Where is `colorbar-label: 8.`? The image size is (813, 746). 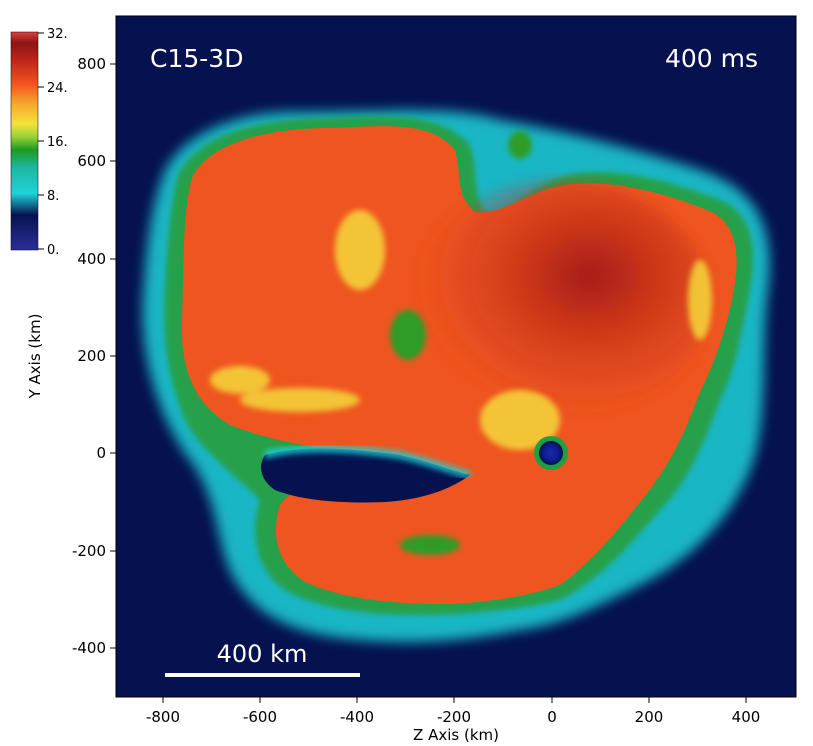
colorbar-label: 8. is located at coordinates (53, 196).